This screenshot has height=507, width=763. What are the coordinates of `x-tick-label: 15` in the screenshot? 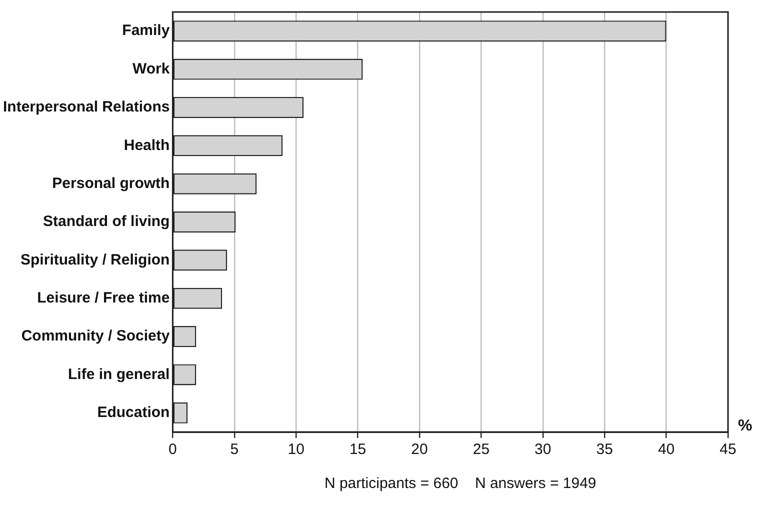 It's located at (357, 449).